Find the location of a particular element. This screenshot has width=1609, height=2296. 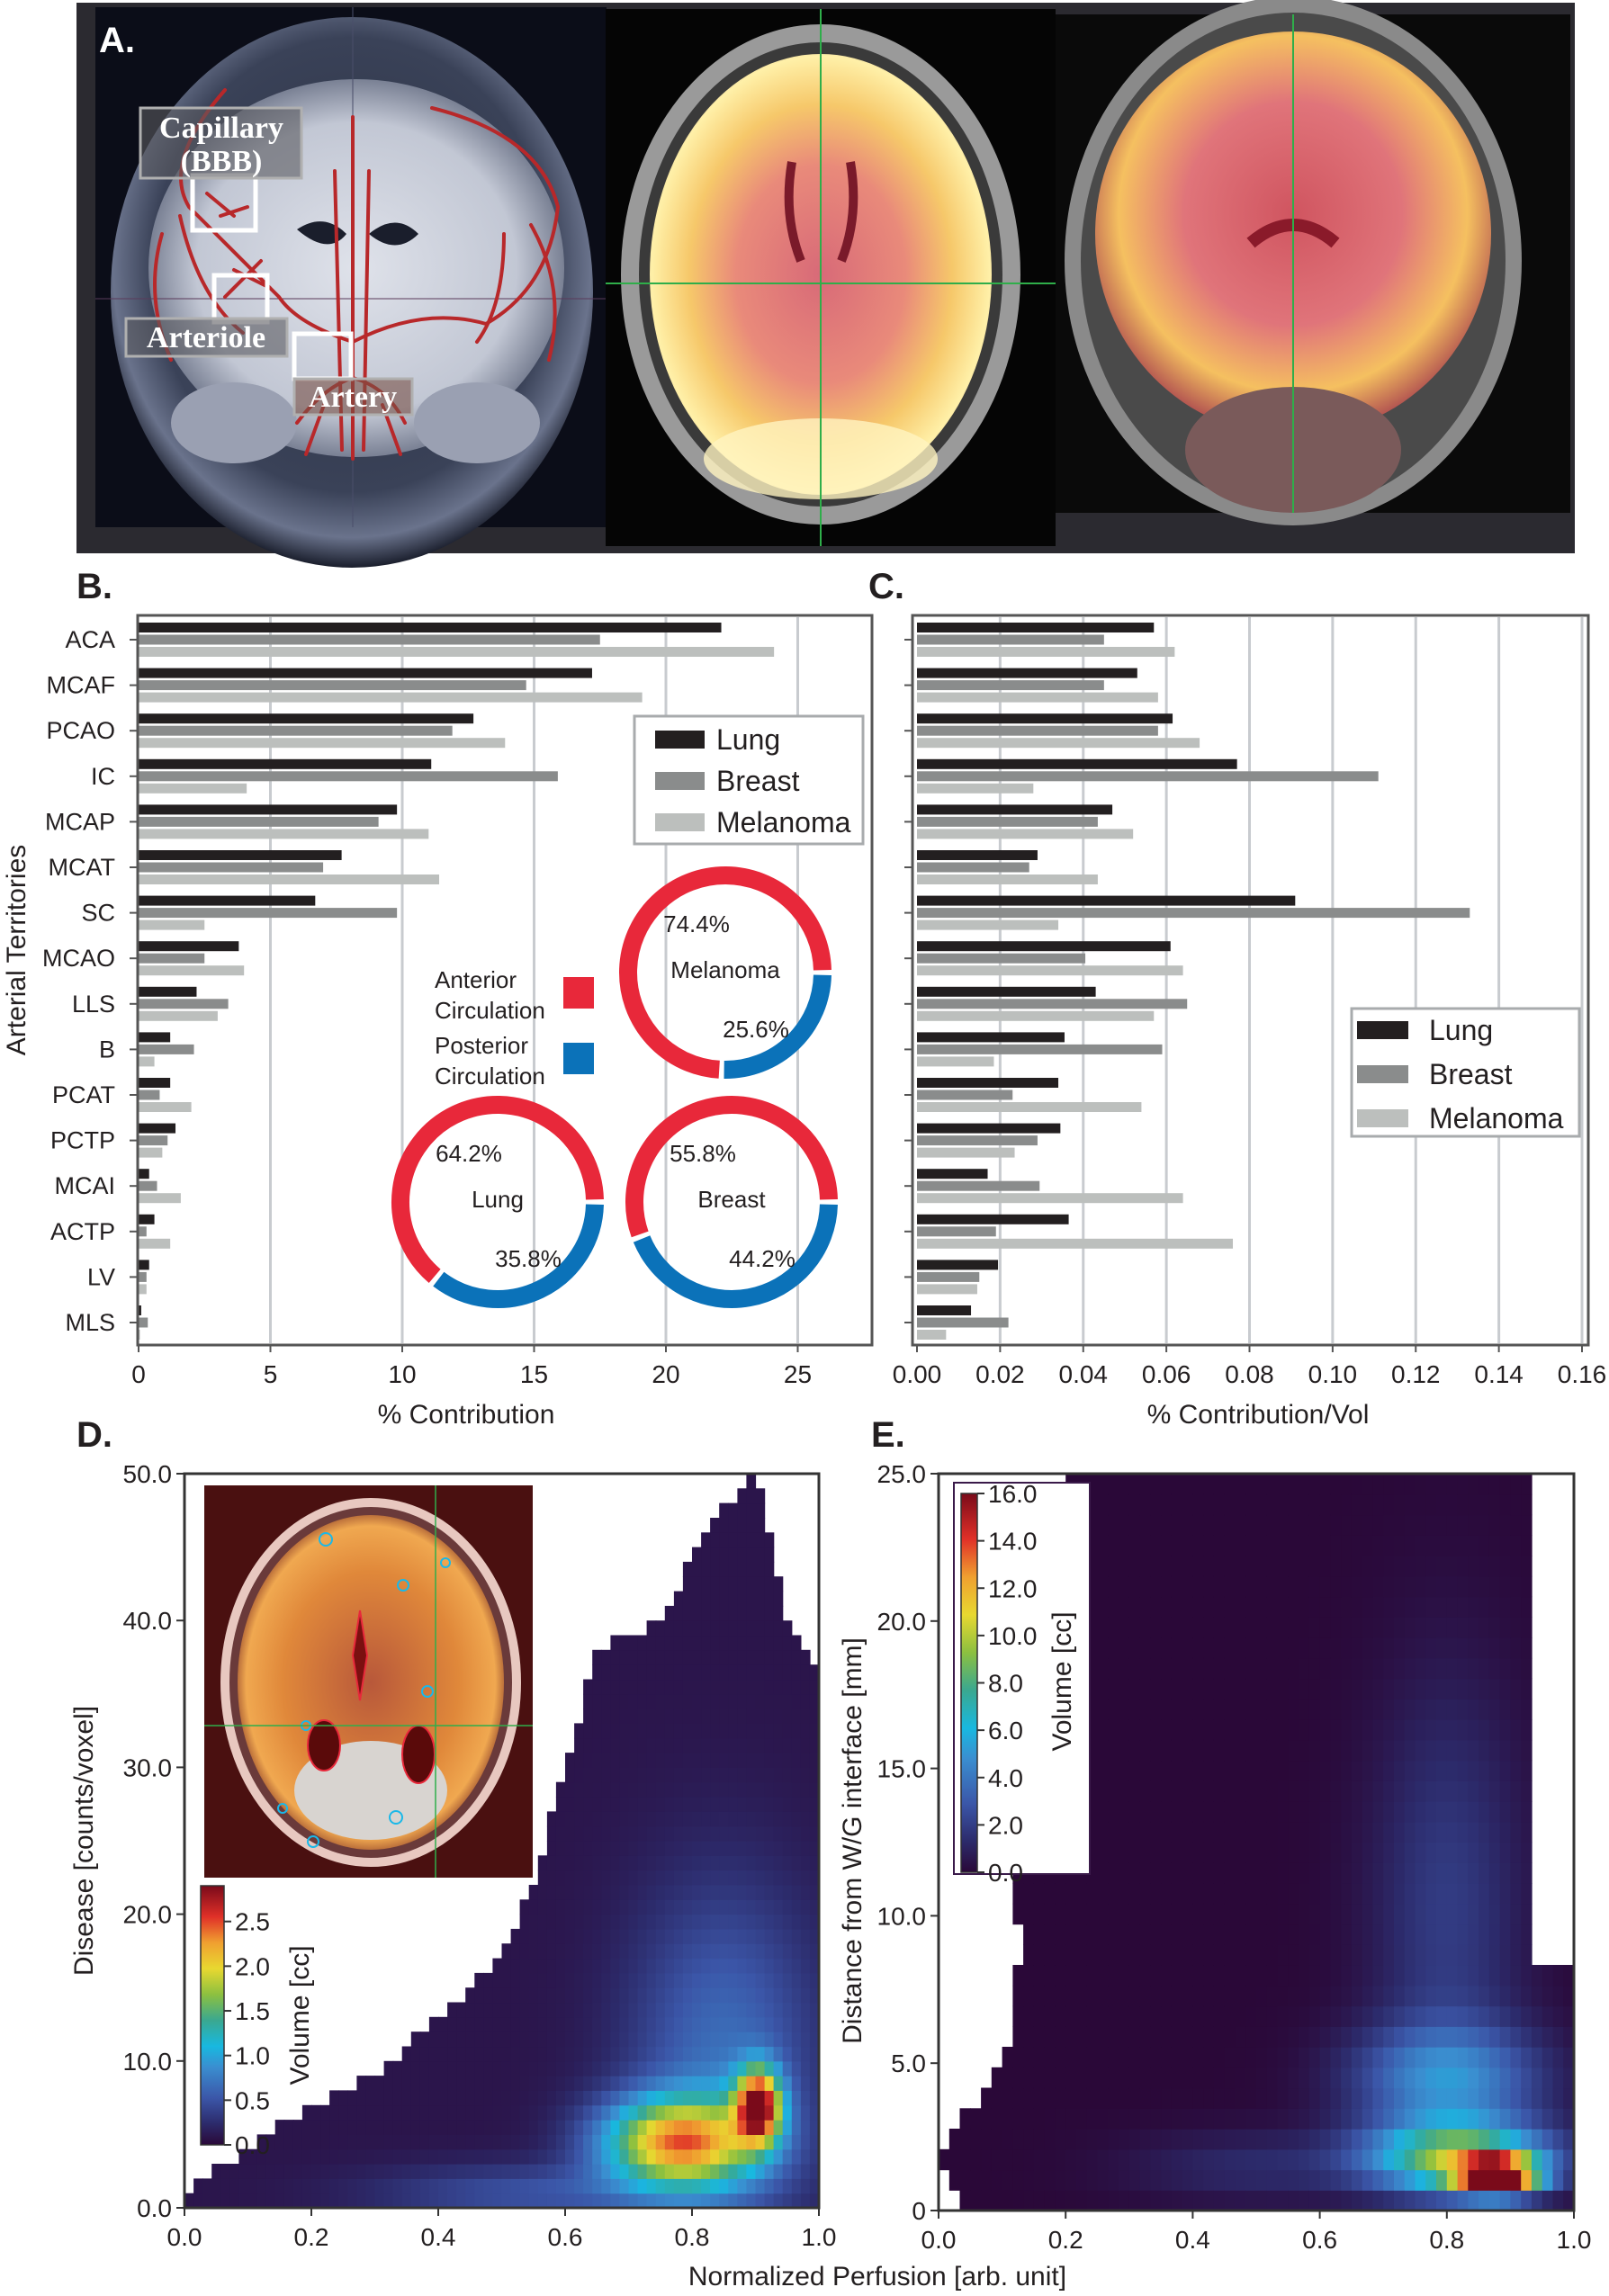

panel-b-label: B. is located at coordinates (94, 586).